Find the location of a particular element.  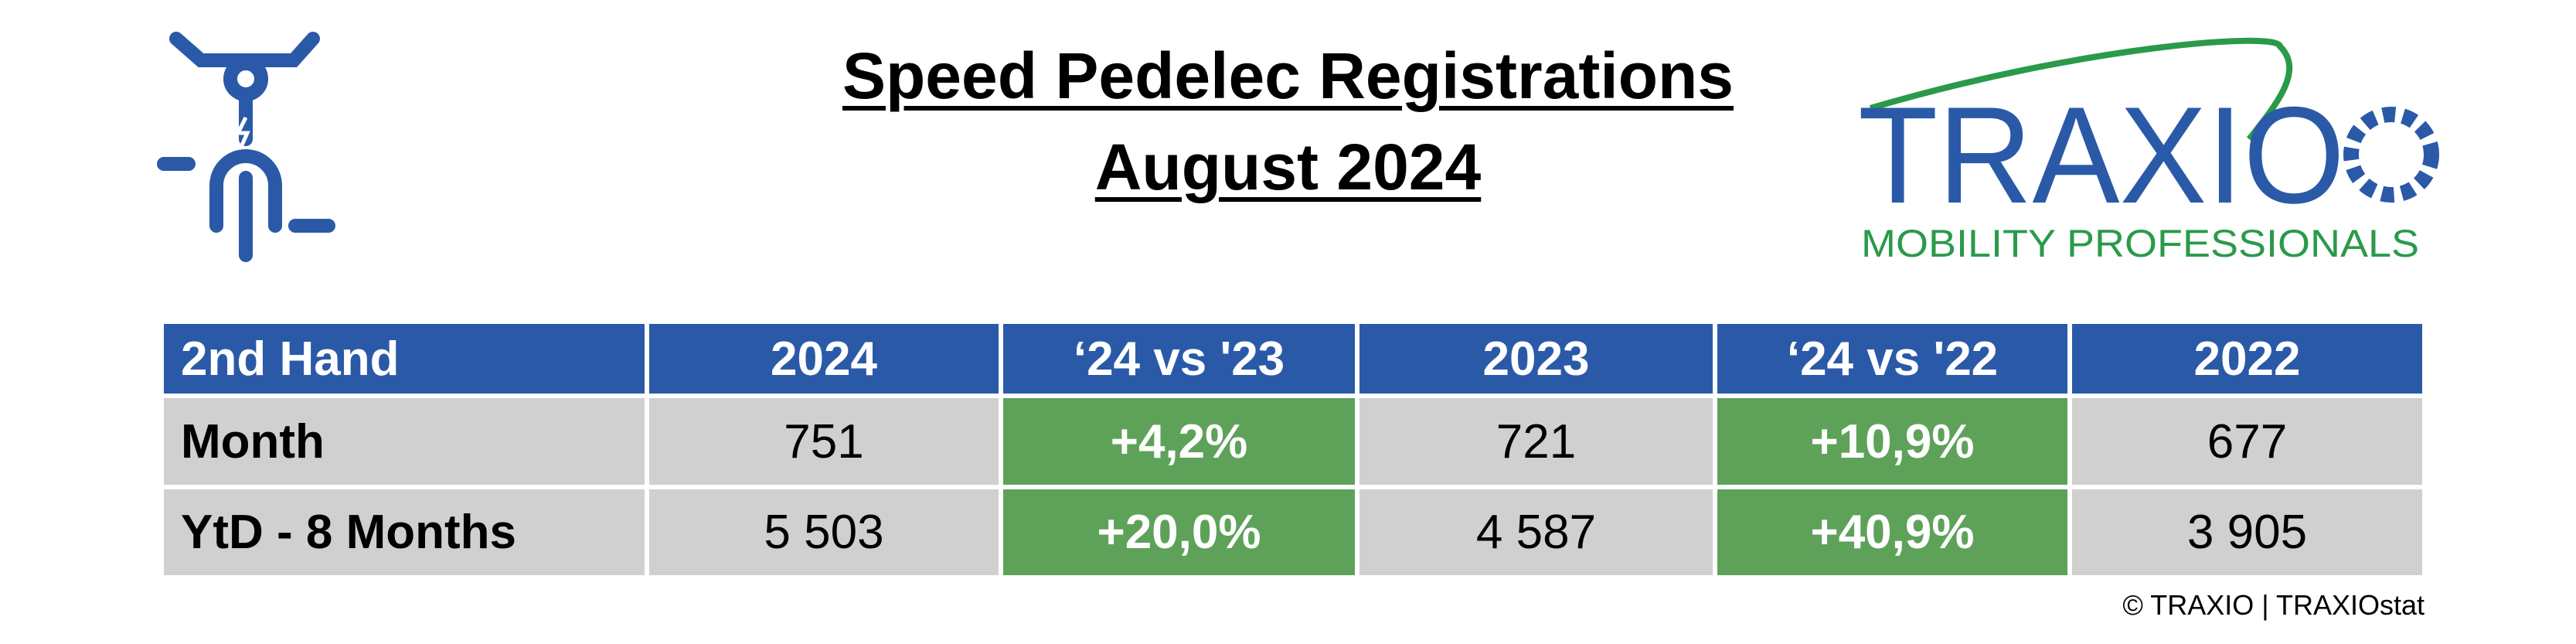

row-label: YtD - 8 Months is located at coordinates (404, 532).